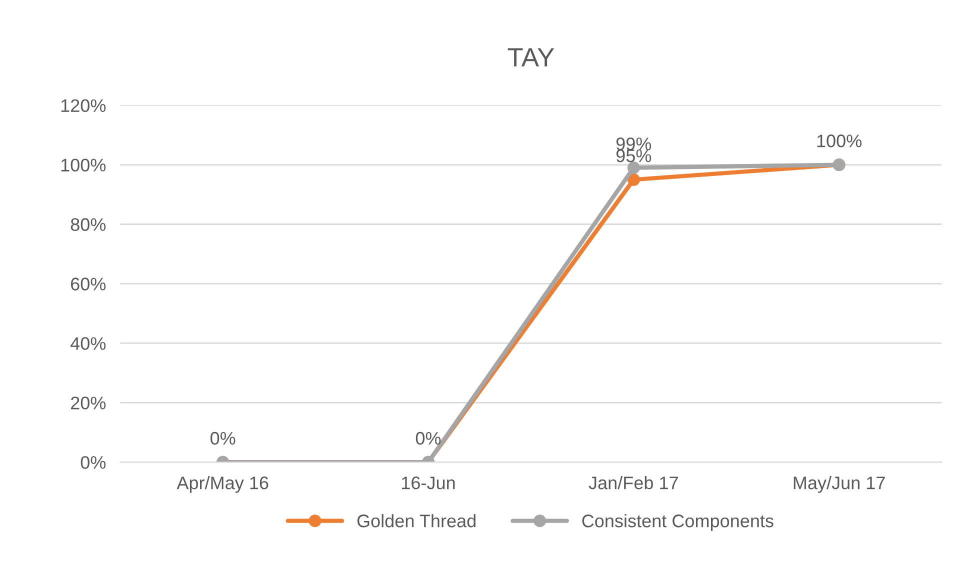 Image resolution: width=961 pixels, height=585 pixels. What do you see at coordinates (222, 484) in the screenshot?
I see `x-tick-label: Apr/May 16` at bounding box center [222, 484].